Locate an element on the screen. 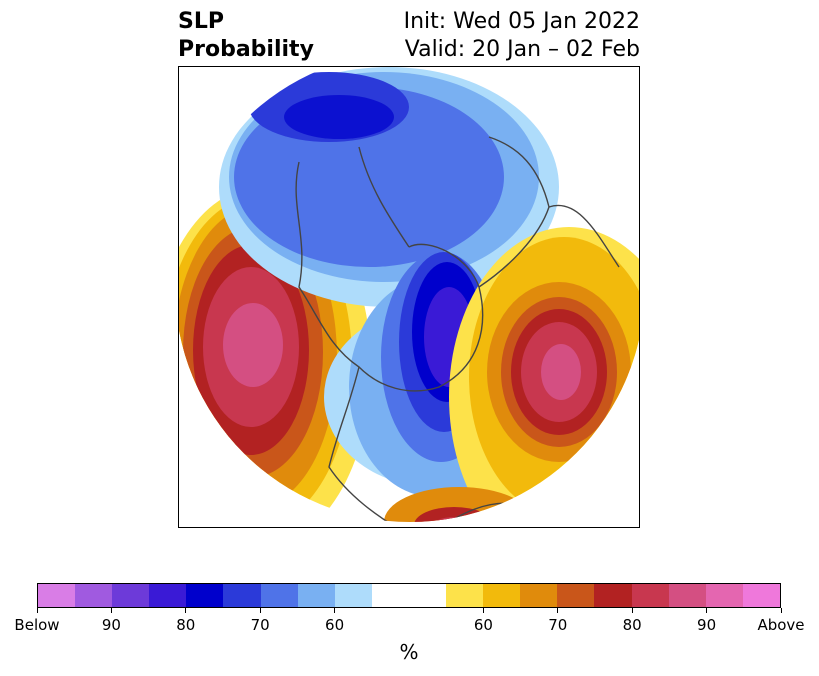  valid-period: Valid: 20 Jan – 02 Feb is located at coordinates (522, 49).